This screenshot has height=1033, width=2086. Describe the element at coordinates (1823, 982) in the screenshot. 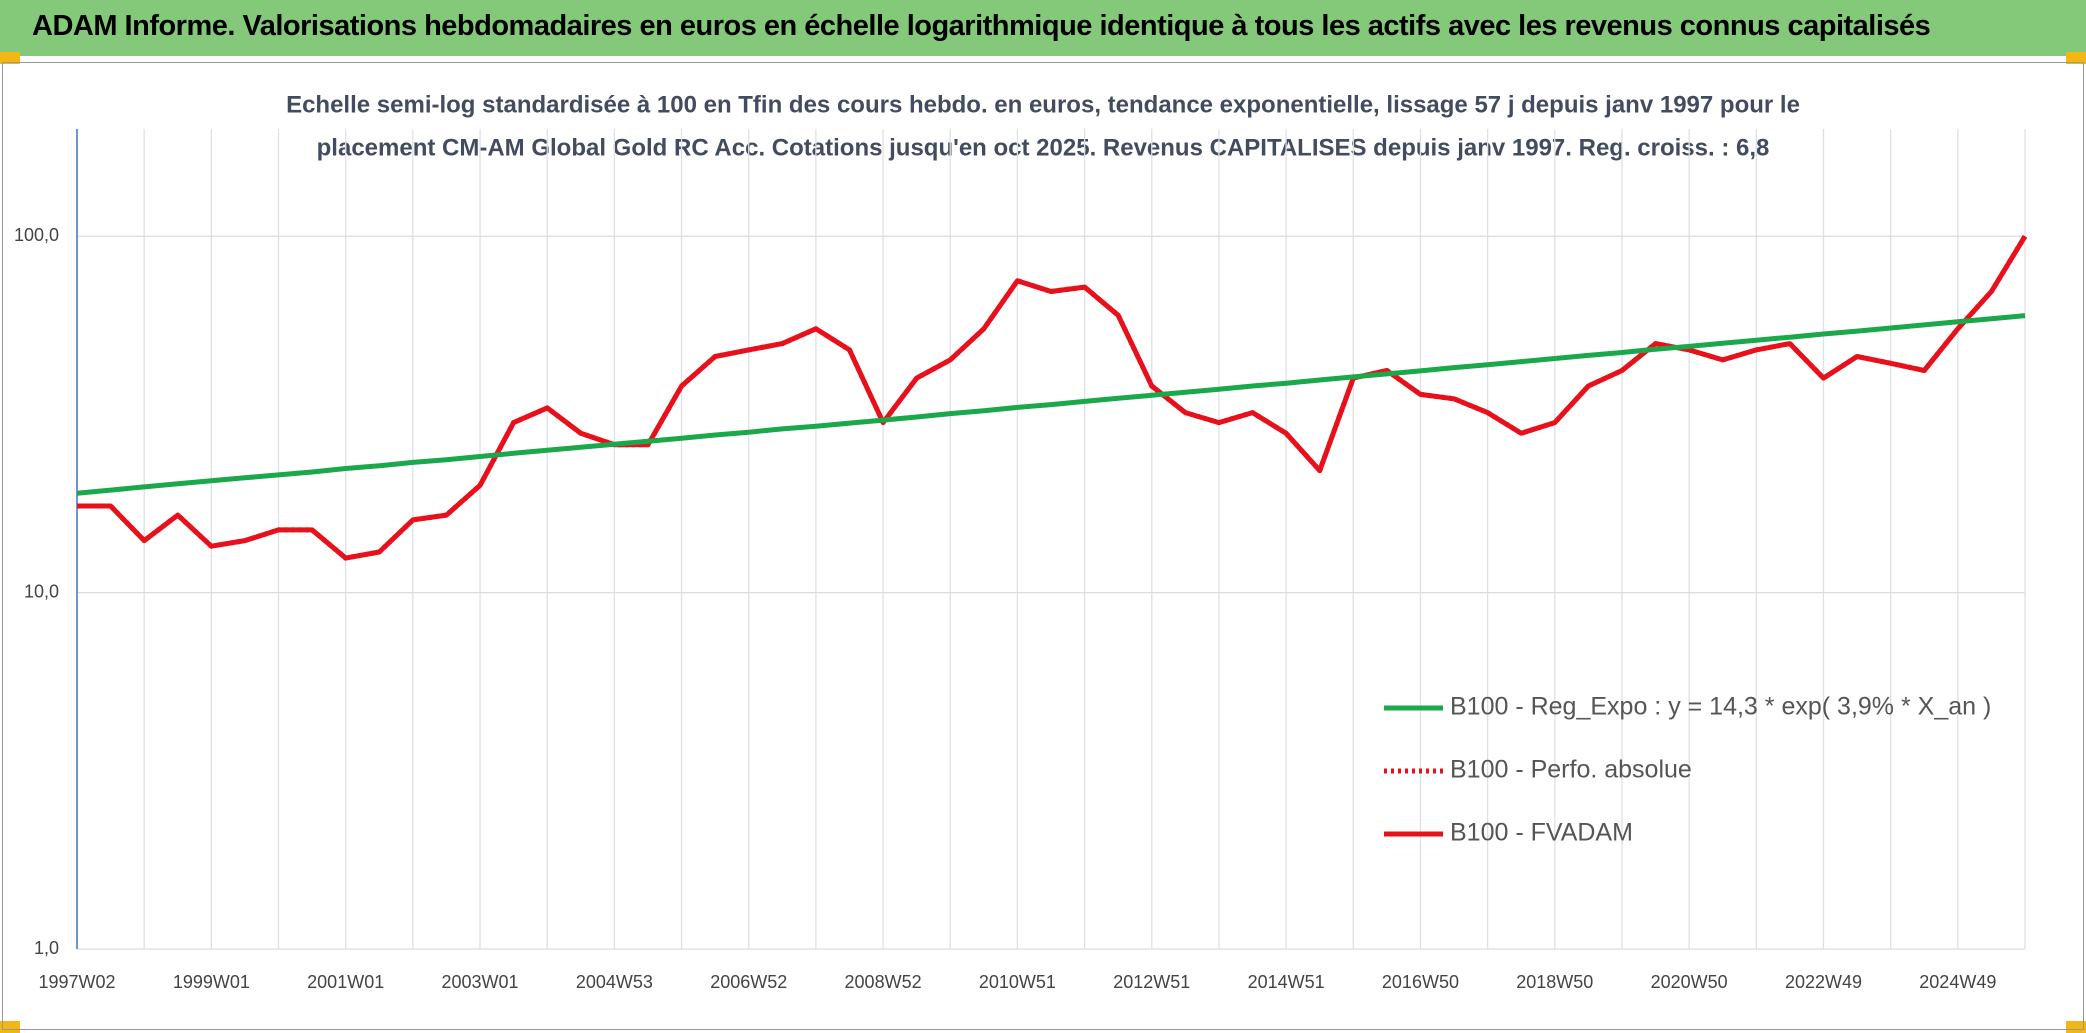

I see `x-tick-label: 2022W49` at that location.